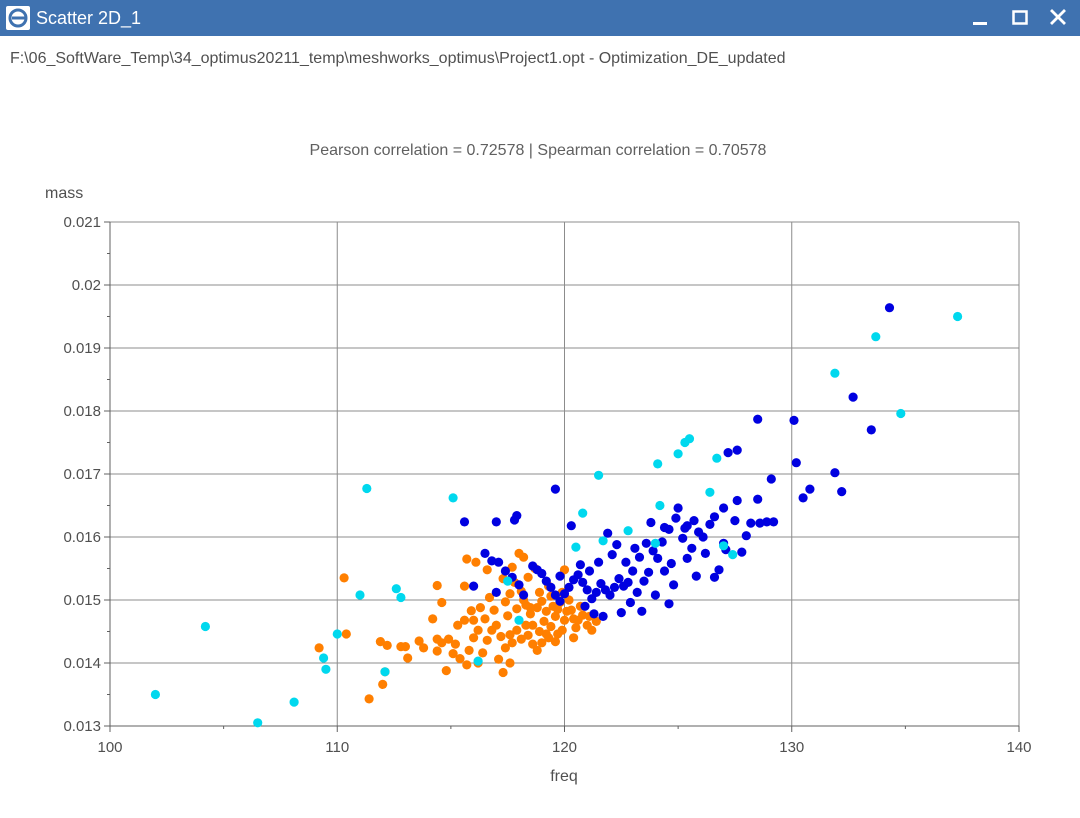 The image size is (1080, 818). I want to click on maximize-button, so click(1020, 18).